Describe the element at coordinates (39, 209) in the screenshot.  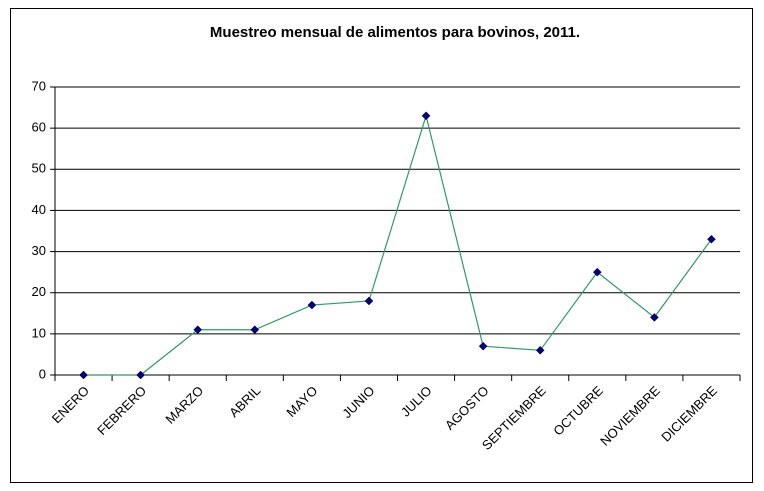
I see `y-tick-label: 40` at that location.